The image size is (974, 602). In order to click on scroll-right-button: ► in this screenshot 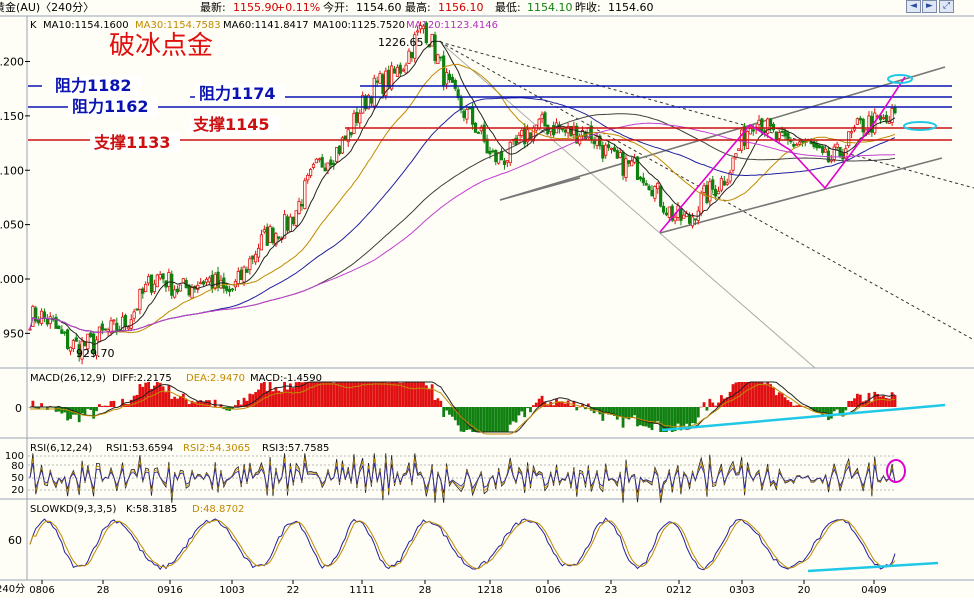, I will do `click(929, 6)`.